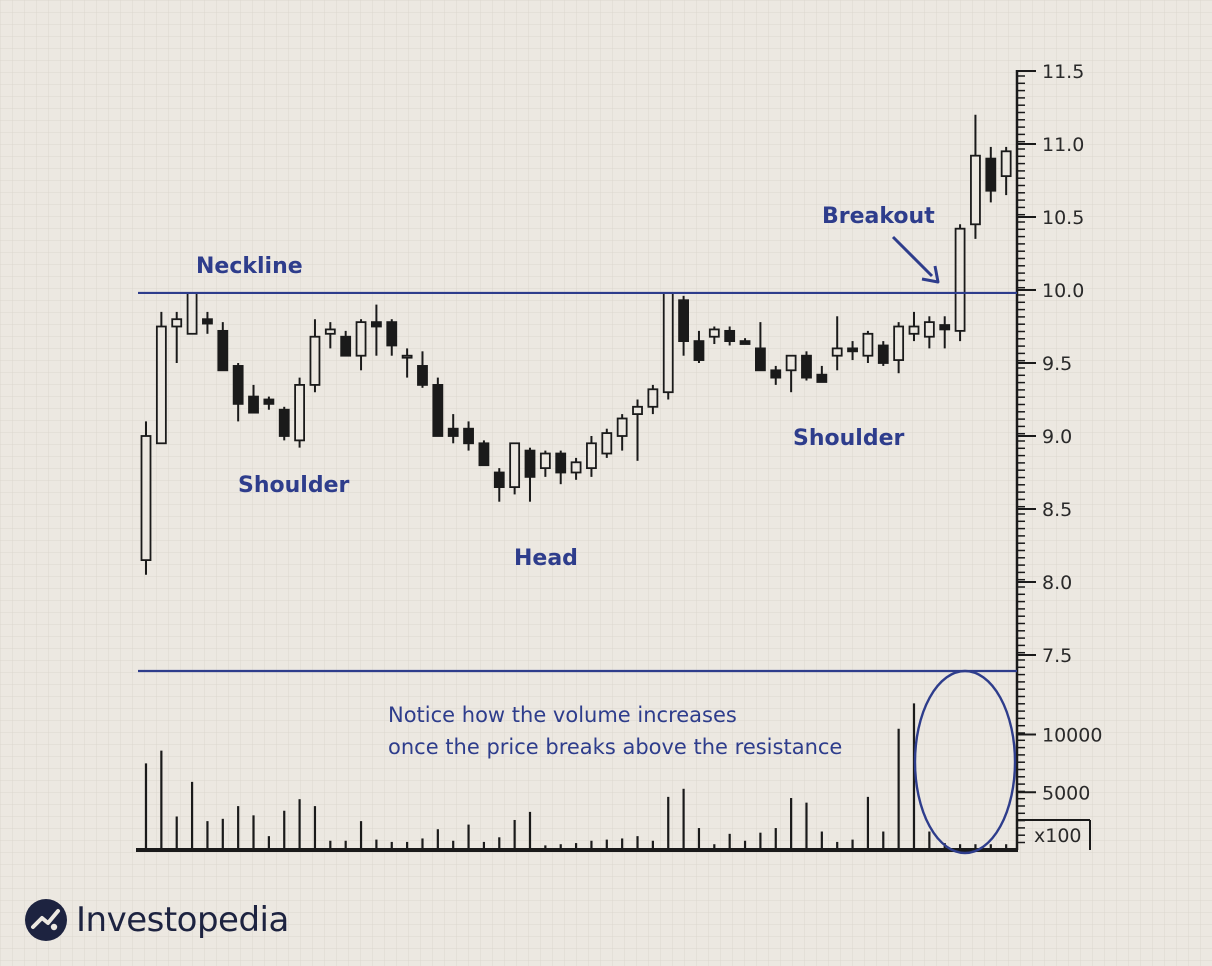 The height and width of the screenshot is (966, 1212). Describe the element at coordinates (1057, 364) in the screenshot. I see `price-tick-label: 9.5` at that location.